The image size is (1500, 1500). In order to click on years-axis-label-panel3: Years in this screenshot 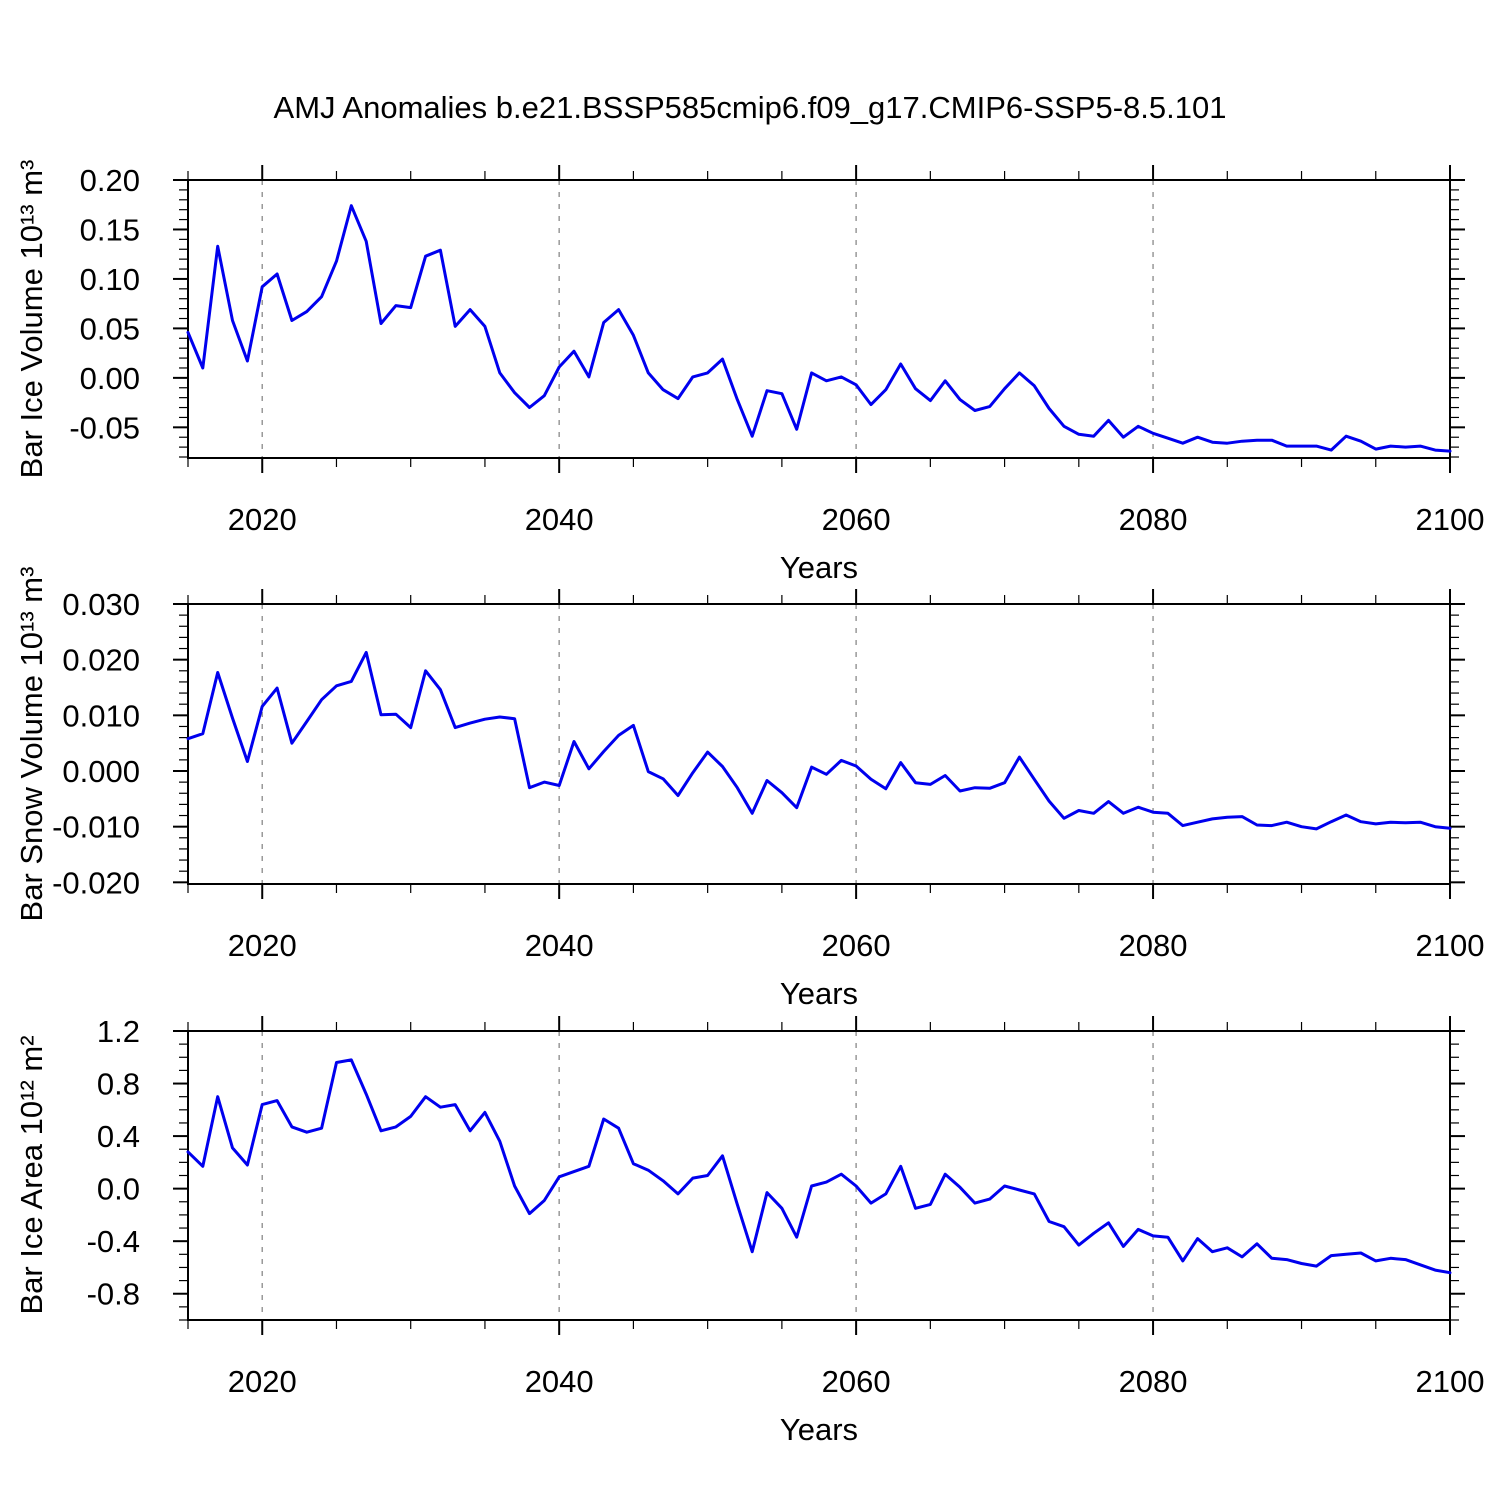, I will do `click(819, 1429)`.